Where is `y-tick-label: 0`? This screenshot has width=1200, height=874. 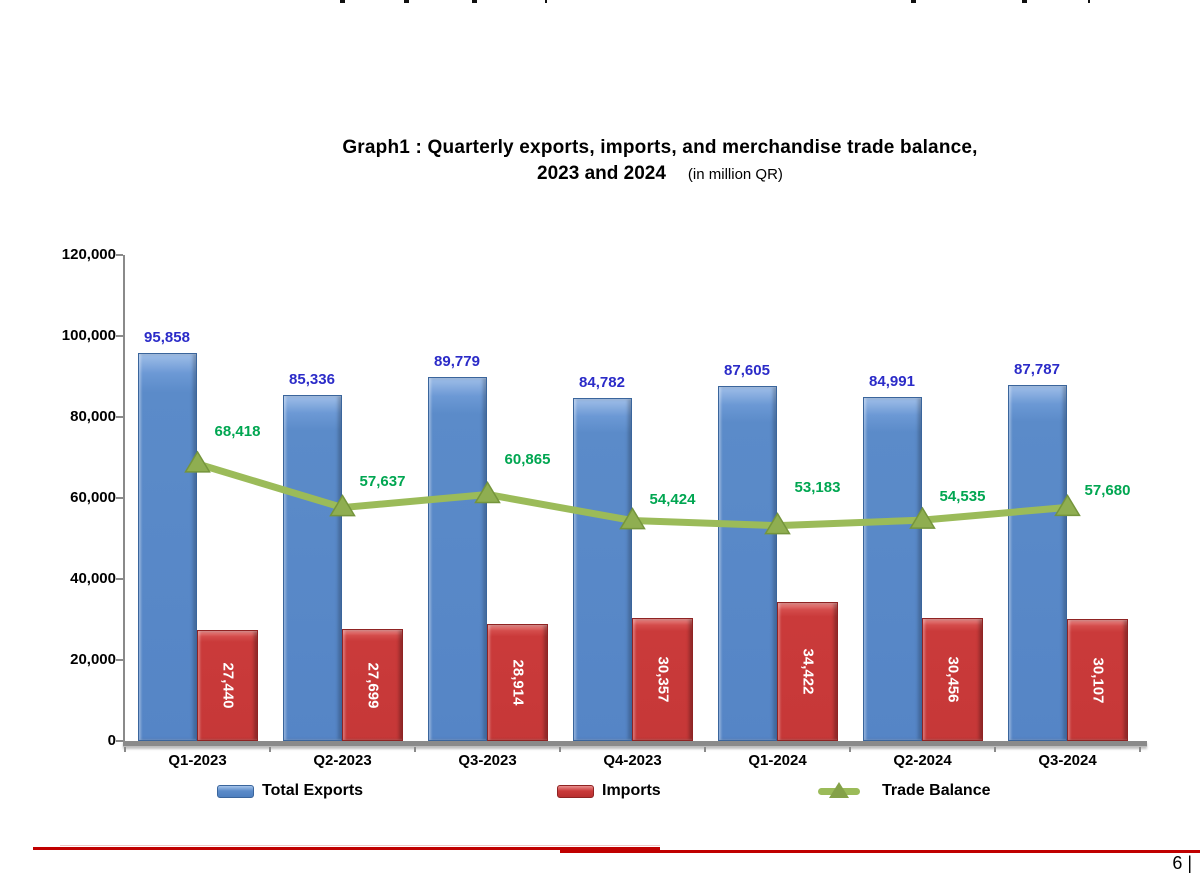
y-tick-label: 0 is located at coordinates (111, 740).